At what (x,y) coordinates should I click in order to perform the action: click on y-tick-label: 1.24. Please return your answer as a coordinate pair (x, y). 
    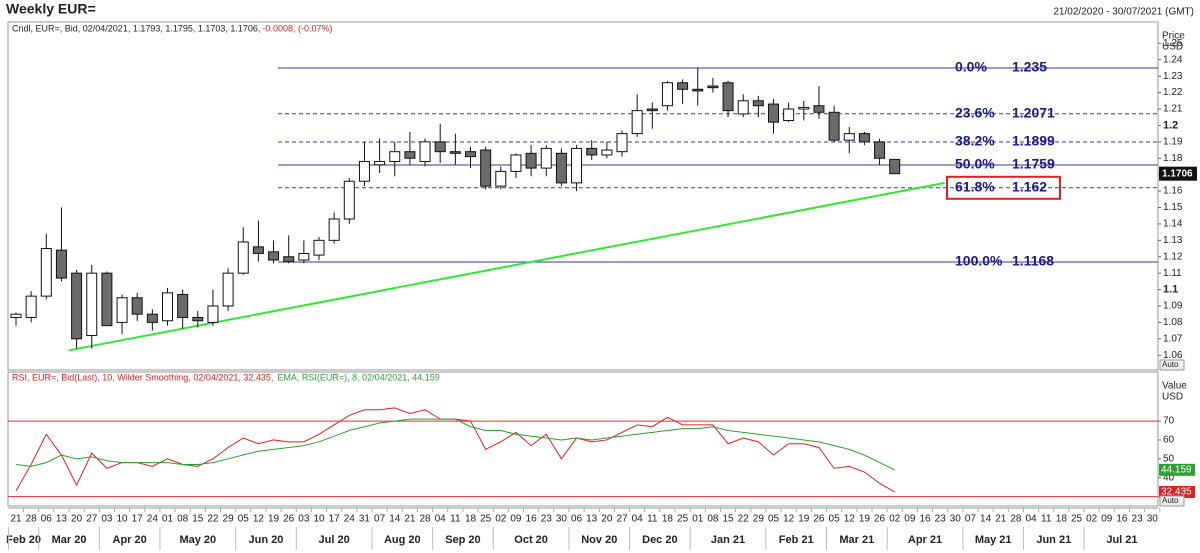
    Looking at the image, I should click on (1173, 59).